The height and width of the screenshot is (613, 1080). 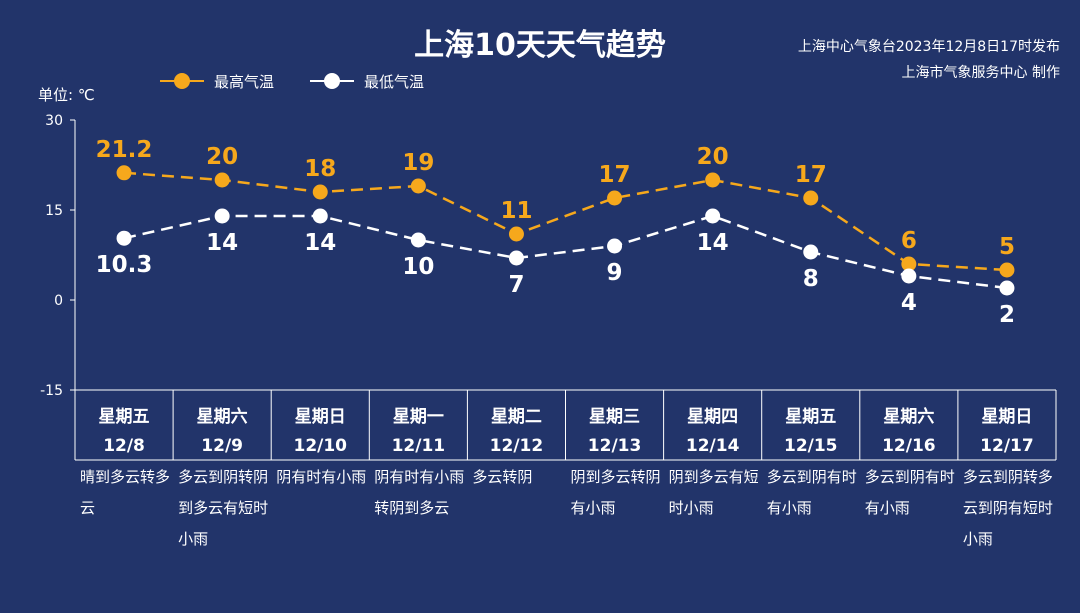 I want to click on category-date-label: 12/13, so click(x=615, y=446).